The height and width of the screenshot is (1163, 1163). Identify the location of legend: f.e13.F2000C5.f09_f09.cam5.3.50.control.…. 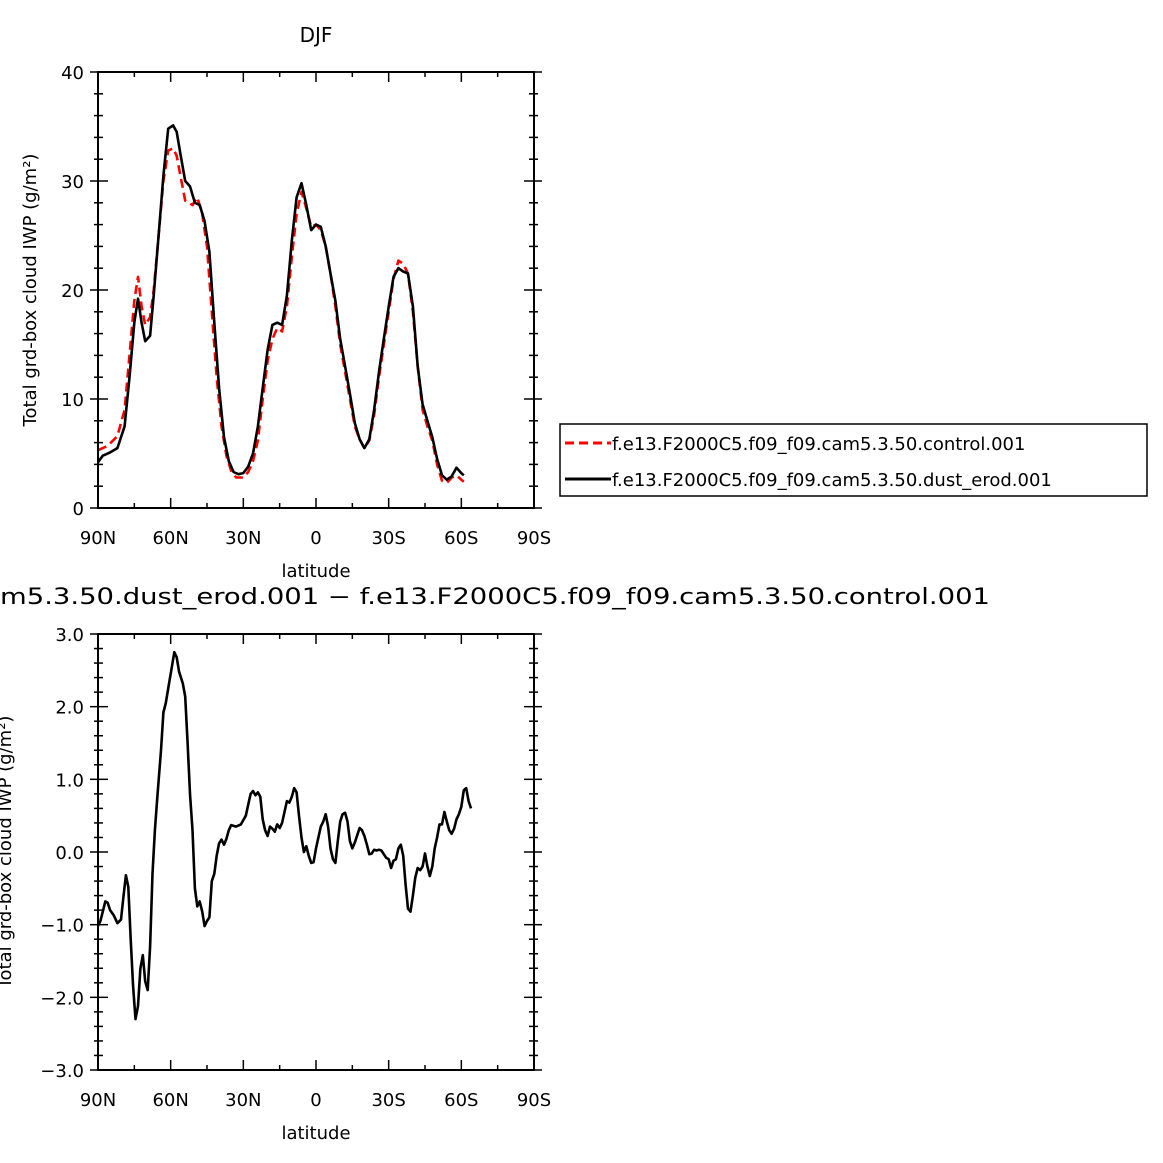
(853, 460).